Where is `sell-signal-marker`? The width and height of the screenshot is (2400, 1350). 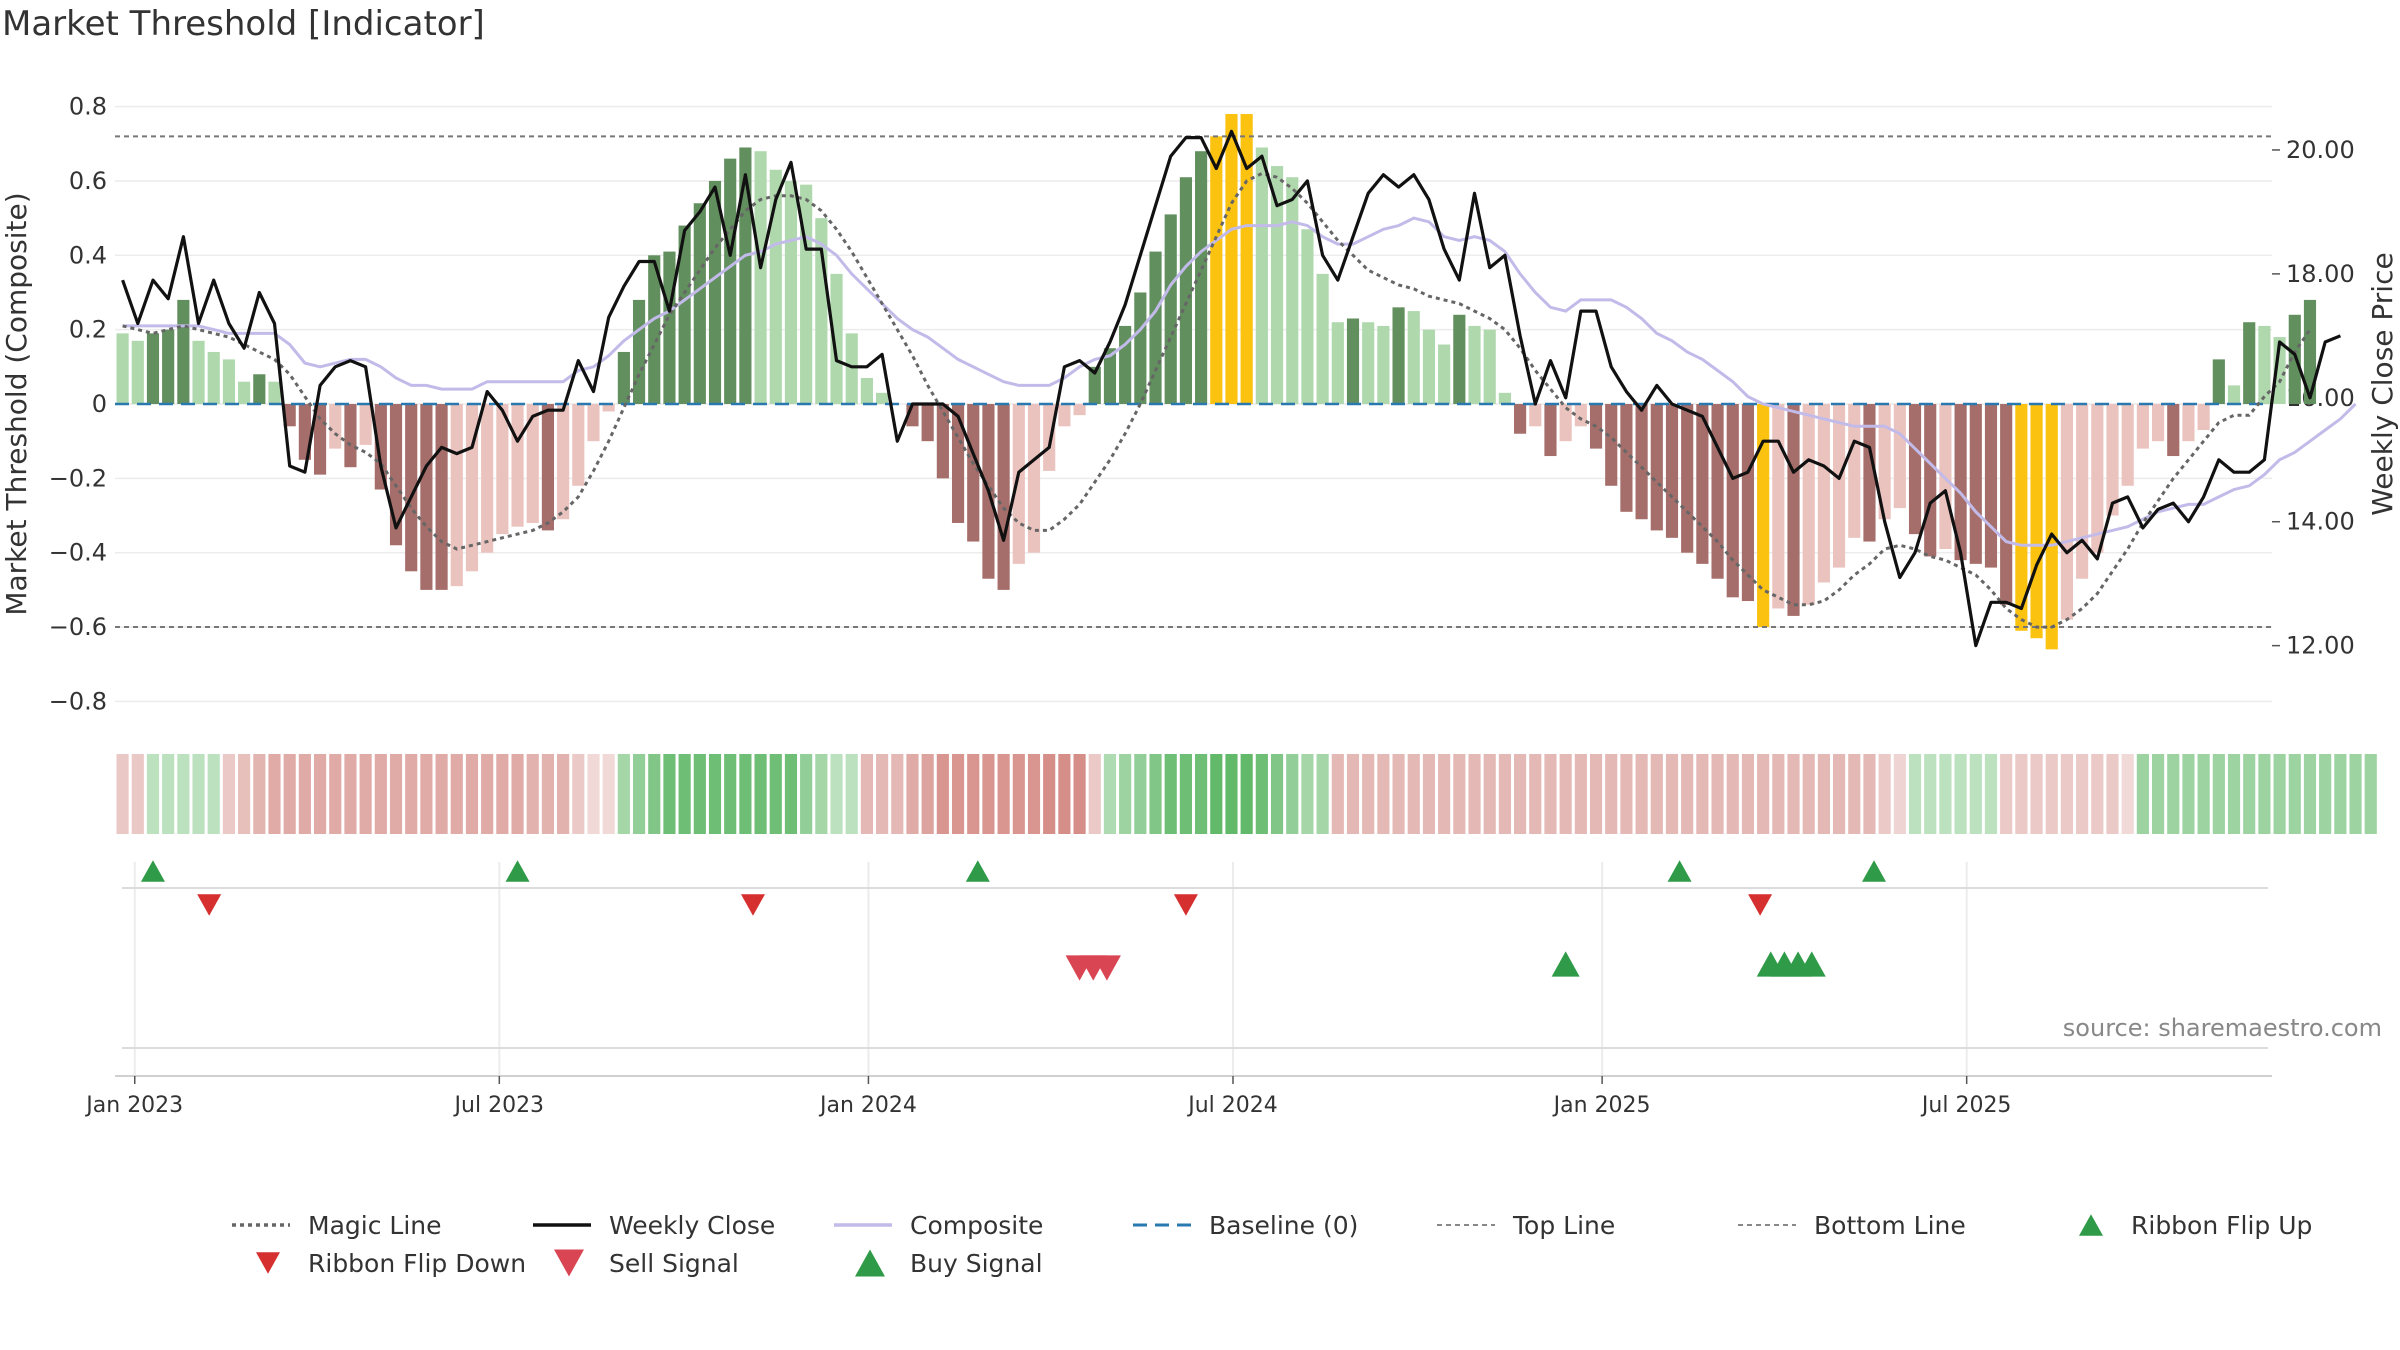
sell-signal-marker is located at coordinates (1106, 968).